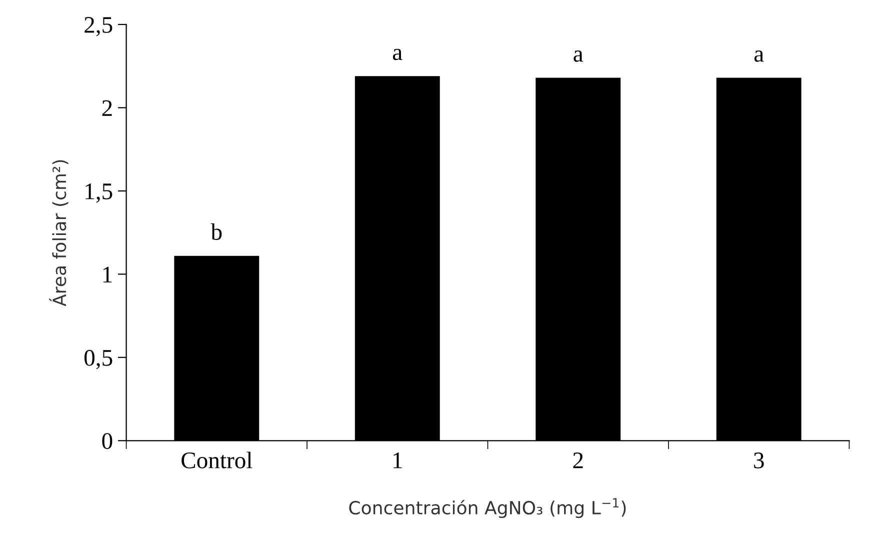  What do you see at coordinates (759, 460) in the screenshot?
I see `x-tick-label: 3` at bounding box center [759, 460].